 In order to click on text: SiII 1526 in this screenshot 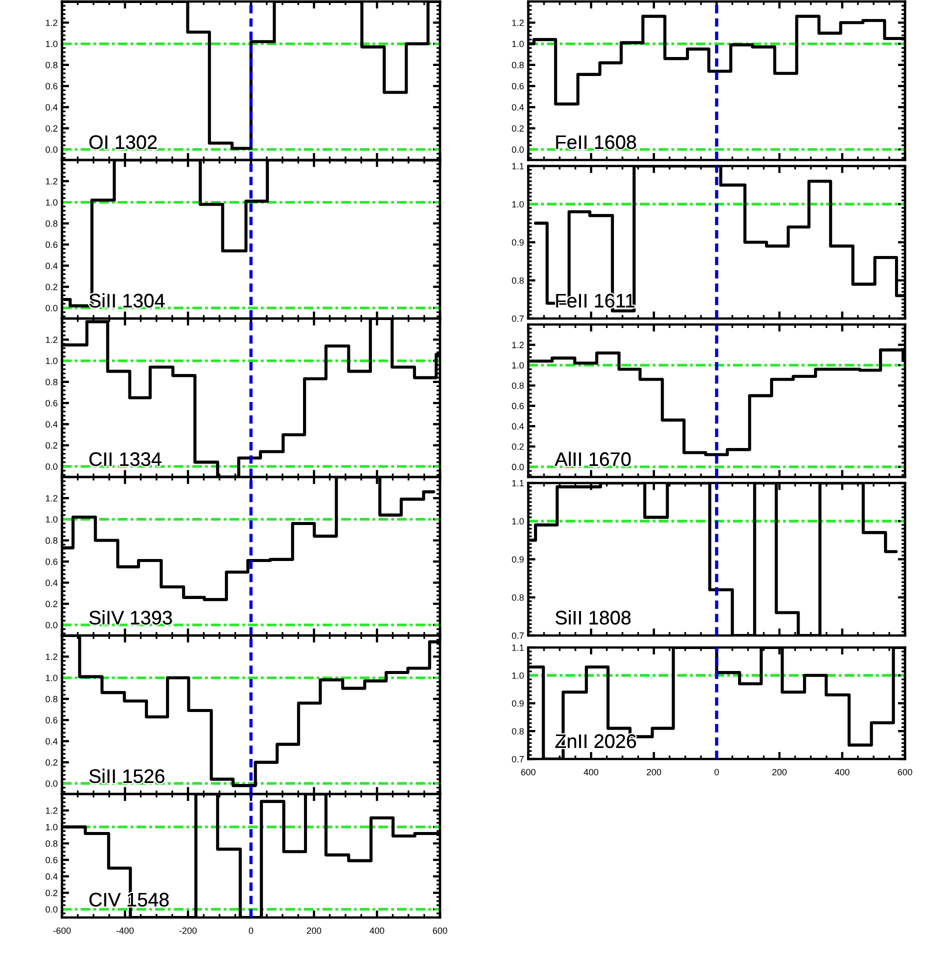, I will do `click(126, 776)`.